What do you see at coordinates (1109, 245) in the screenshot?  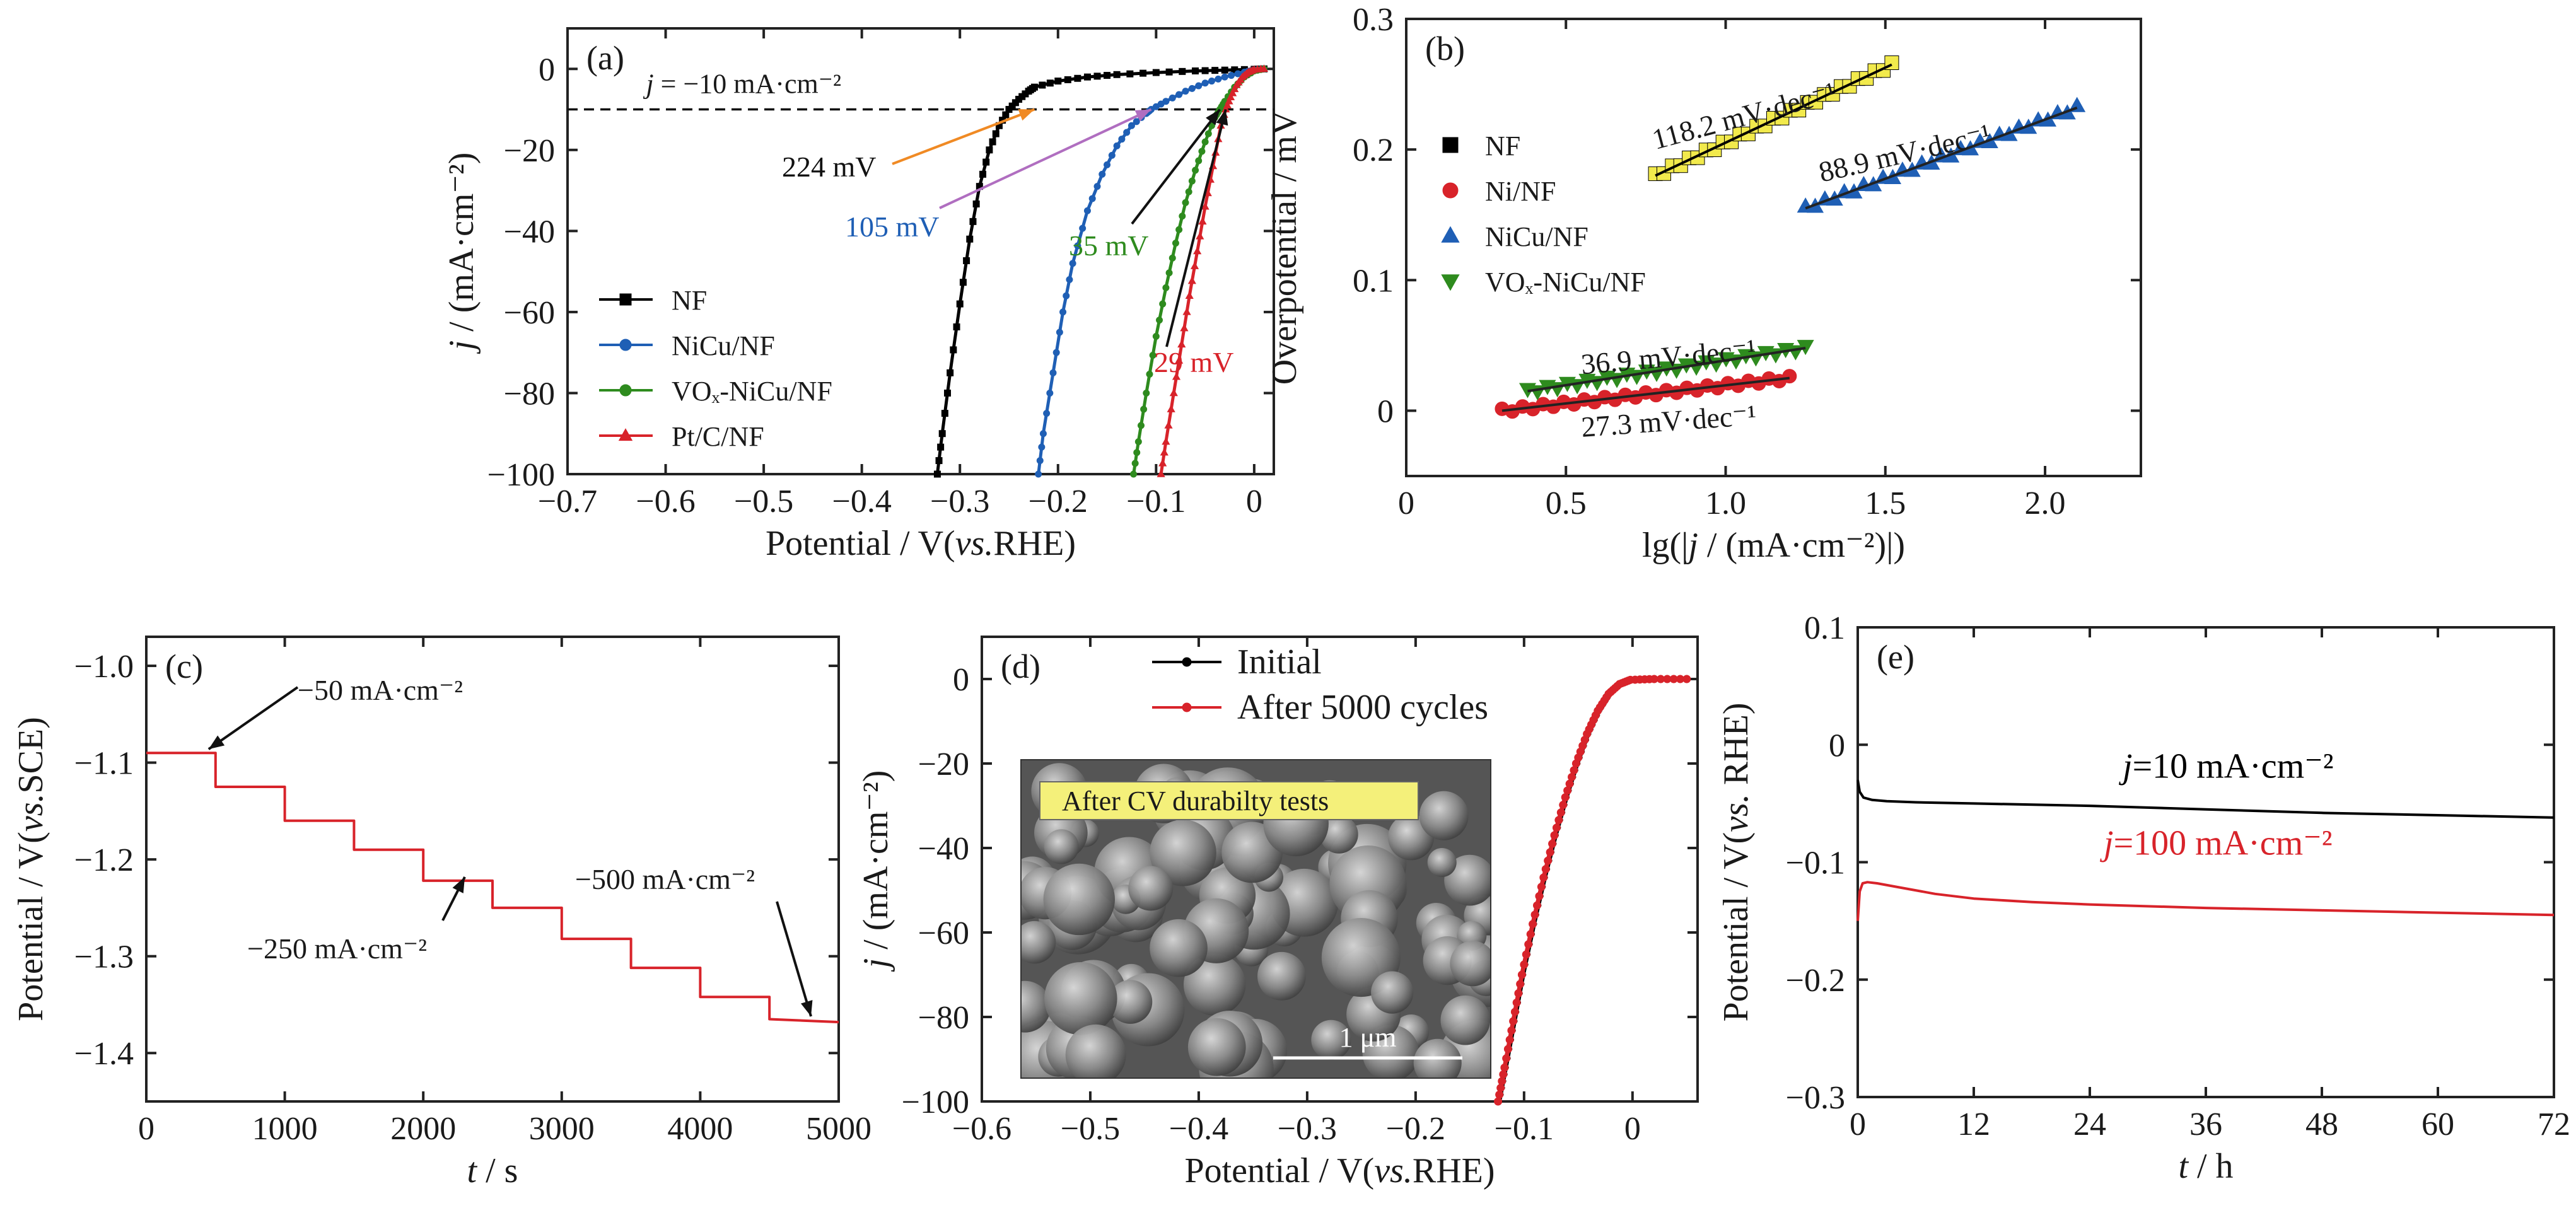 I see `annotation-label: 35 mV` at bounding box center [1109, 245].